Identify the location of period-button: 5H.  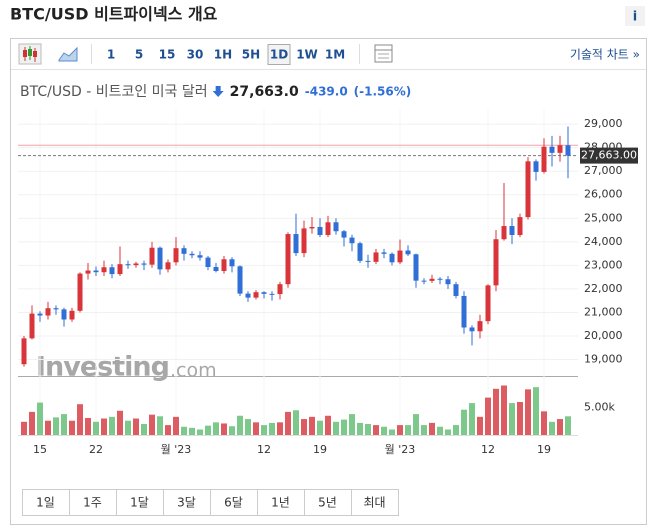
(251, 55).